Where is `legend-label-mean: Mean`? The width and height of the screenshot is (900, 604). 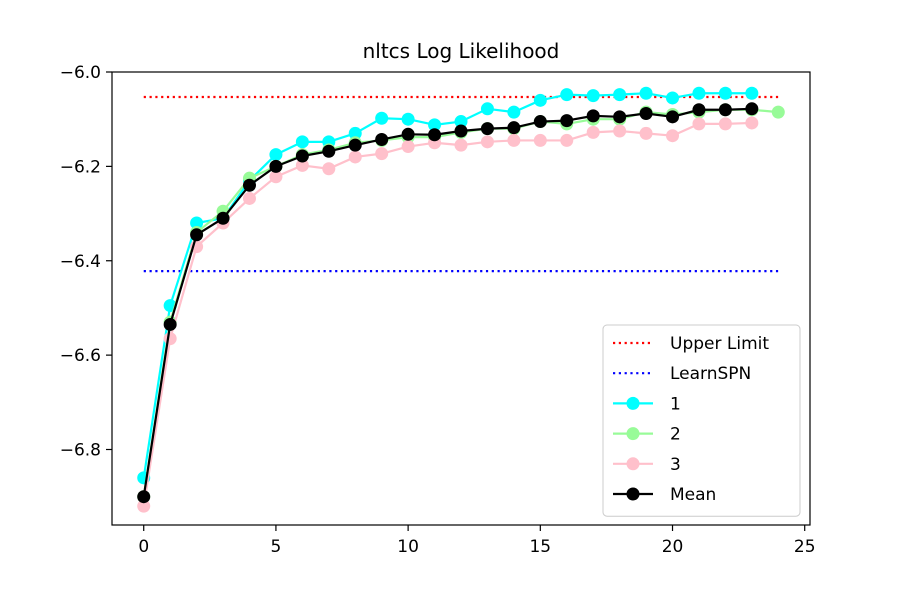
legend-label-mean: Mean is located at coordinates (693, 495).